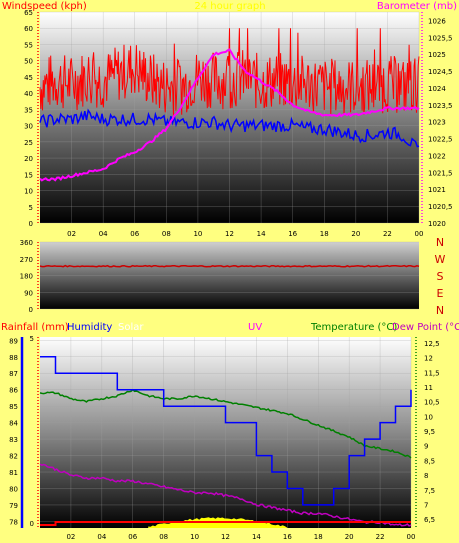 Image resolution: width=459 pixels, height=543 pixels. I want to click on temperature-tick-label: 9,5, so click(429, 432).